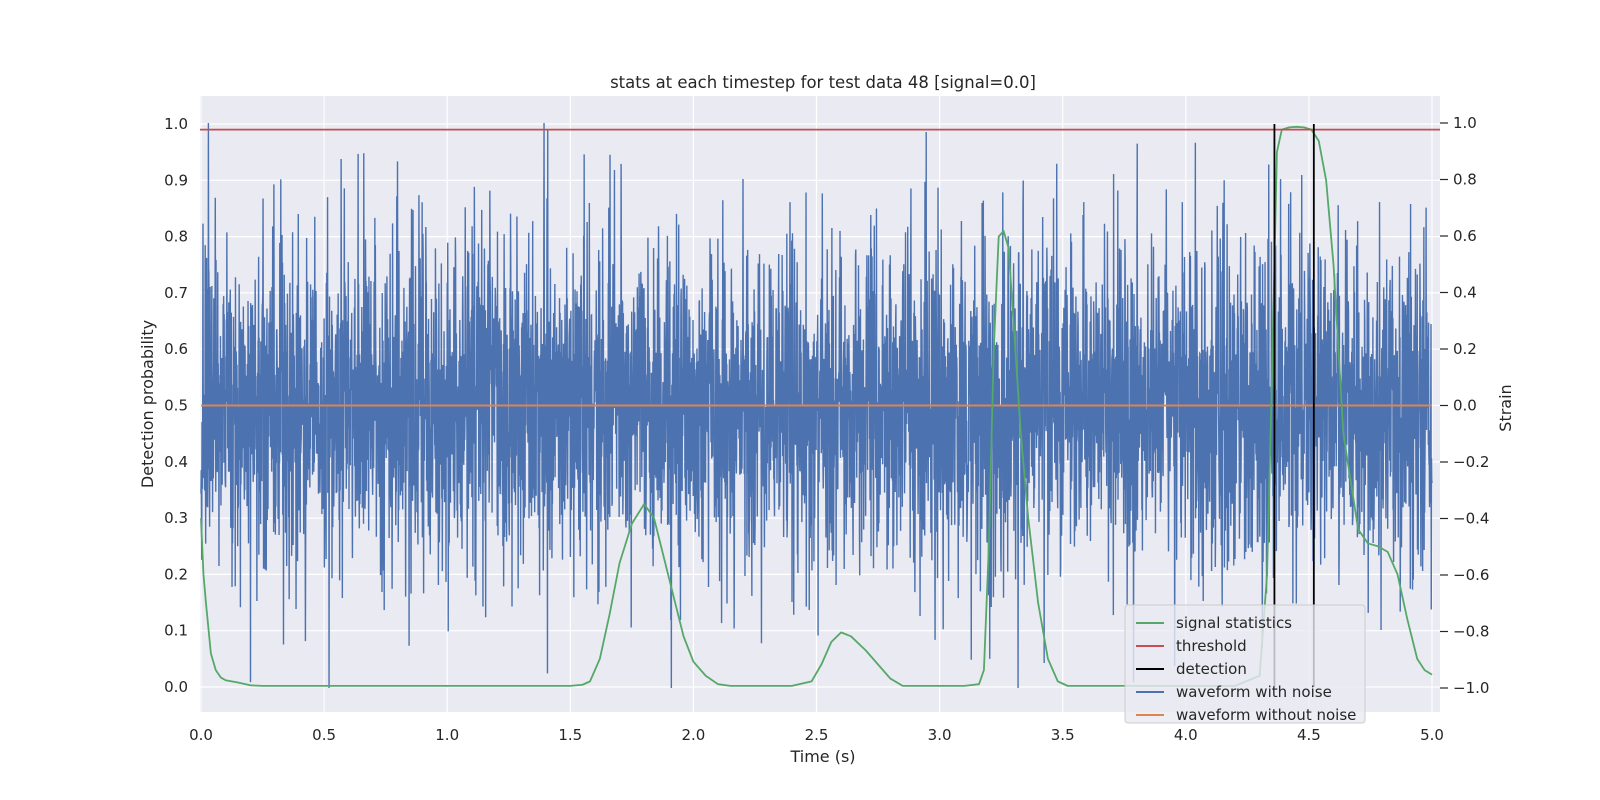  I want to click on y-tick-label: 0.8, so click(176, 237).